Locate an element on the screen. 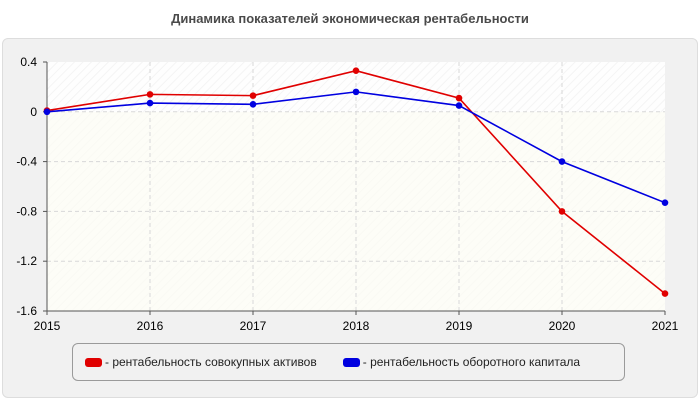 The image size is (700, 400). legend-swatch-blue is located at coordinates (351, 362).